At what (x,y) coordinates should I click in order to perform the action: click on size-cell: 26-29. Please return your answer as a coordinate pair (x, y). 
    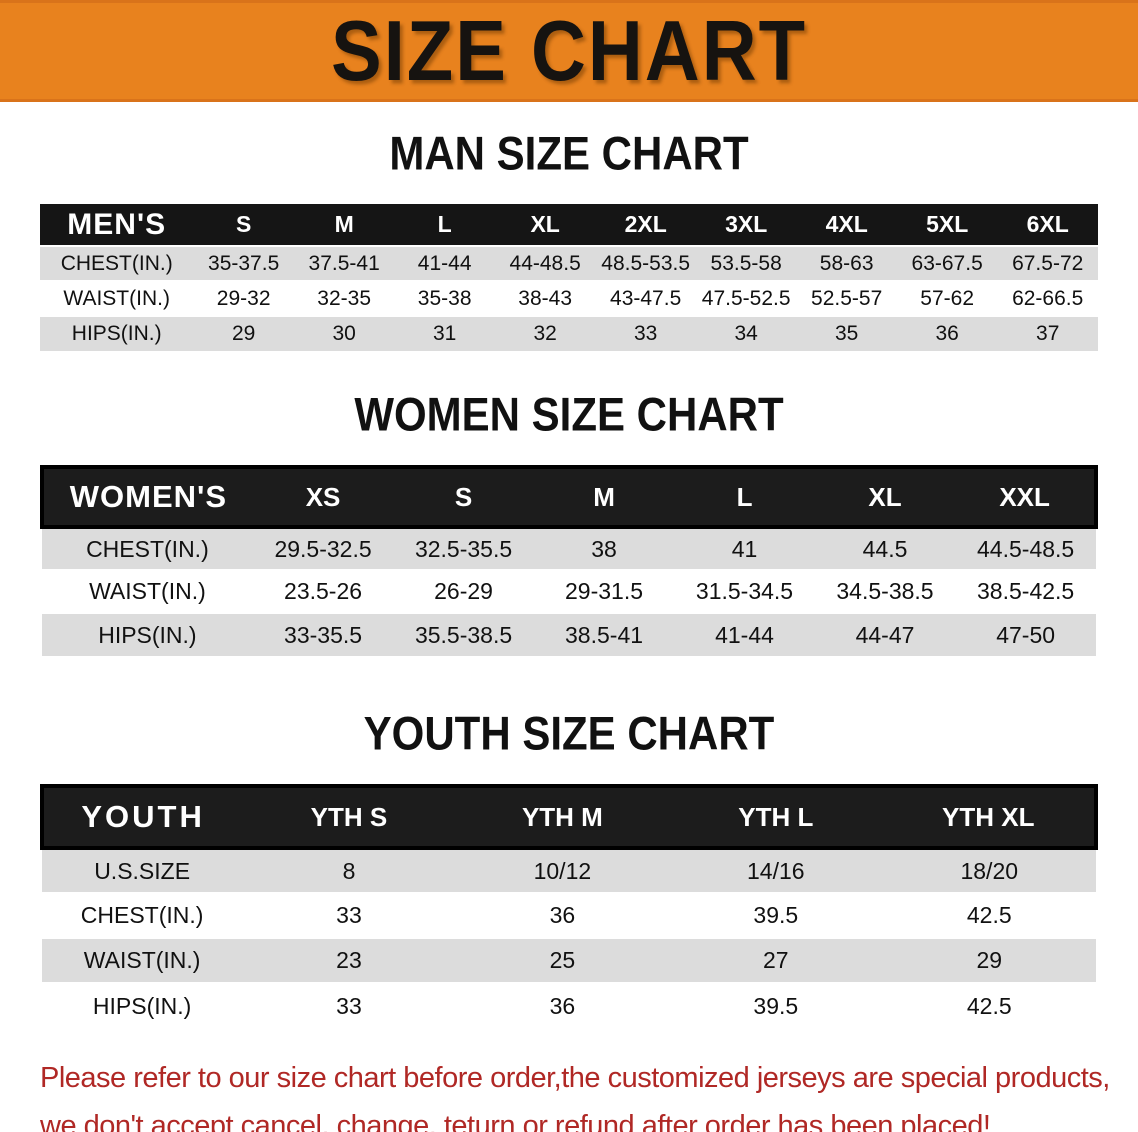
    Looking at the image, I should click on (463, 591).